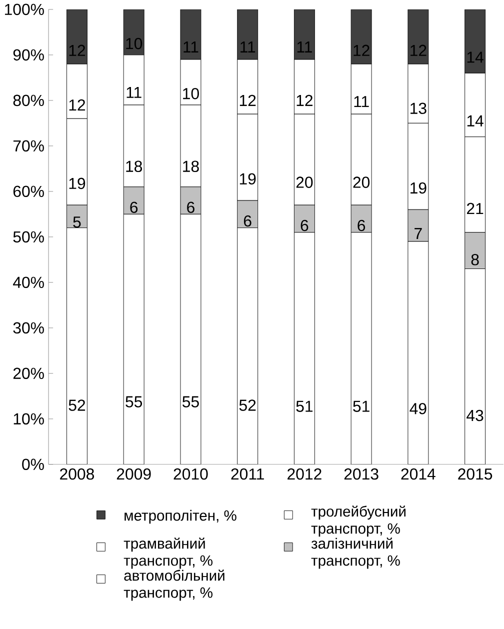 Image resolution: width=504 pixels, height=629 pixels. Describe the element at coordinates (33, 464) in the screenshot. I see `y-tick-label: 0%` at that location.